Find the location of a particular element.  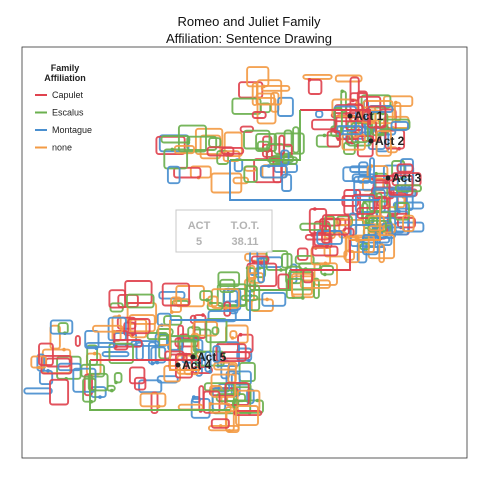

legend-label-capulet: Capulet is located at coordinates (68, 95).